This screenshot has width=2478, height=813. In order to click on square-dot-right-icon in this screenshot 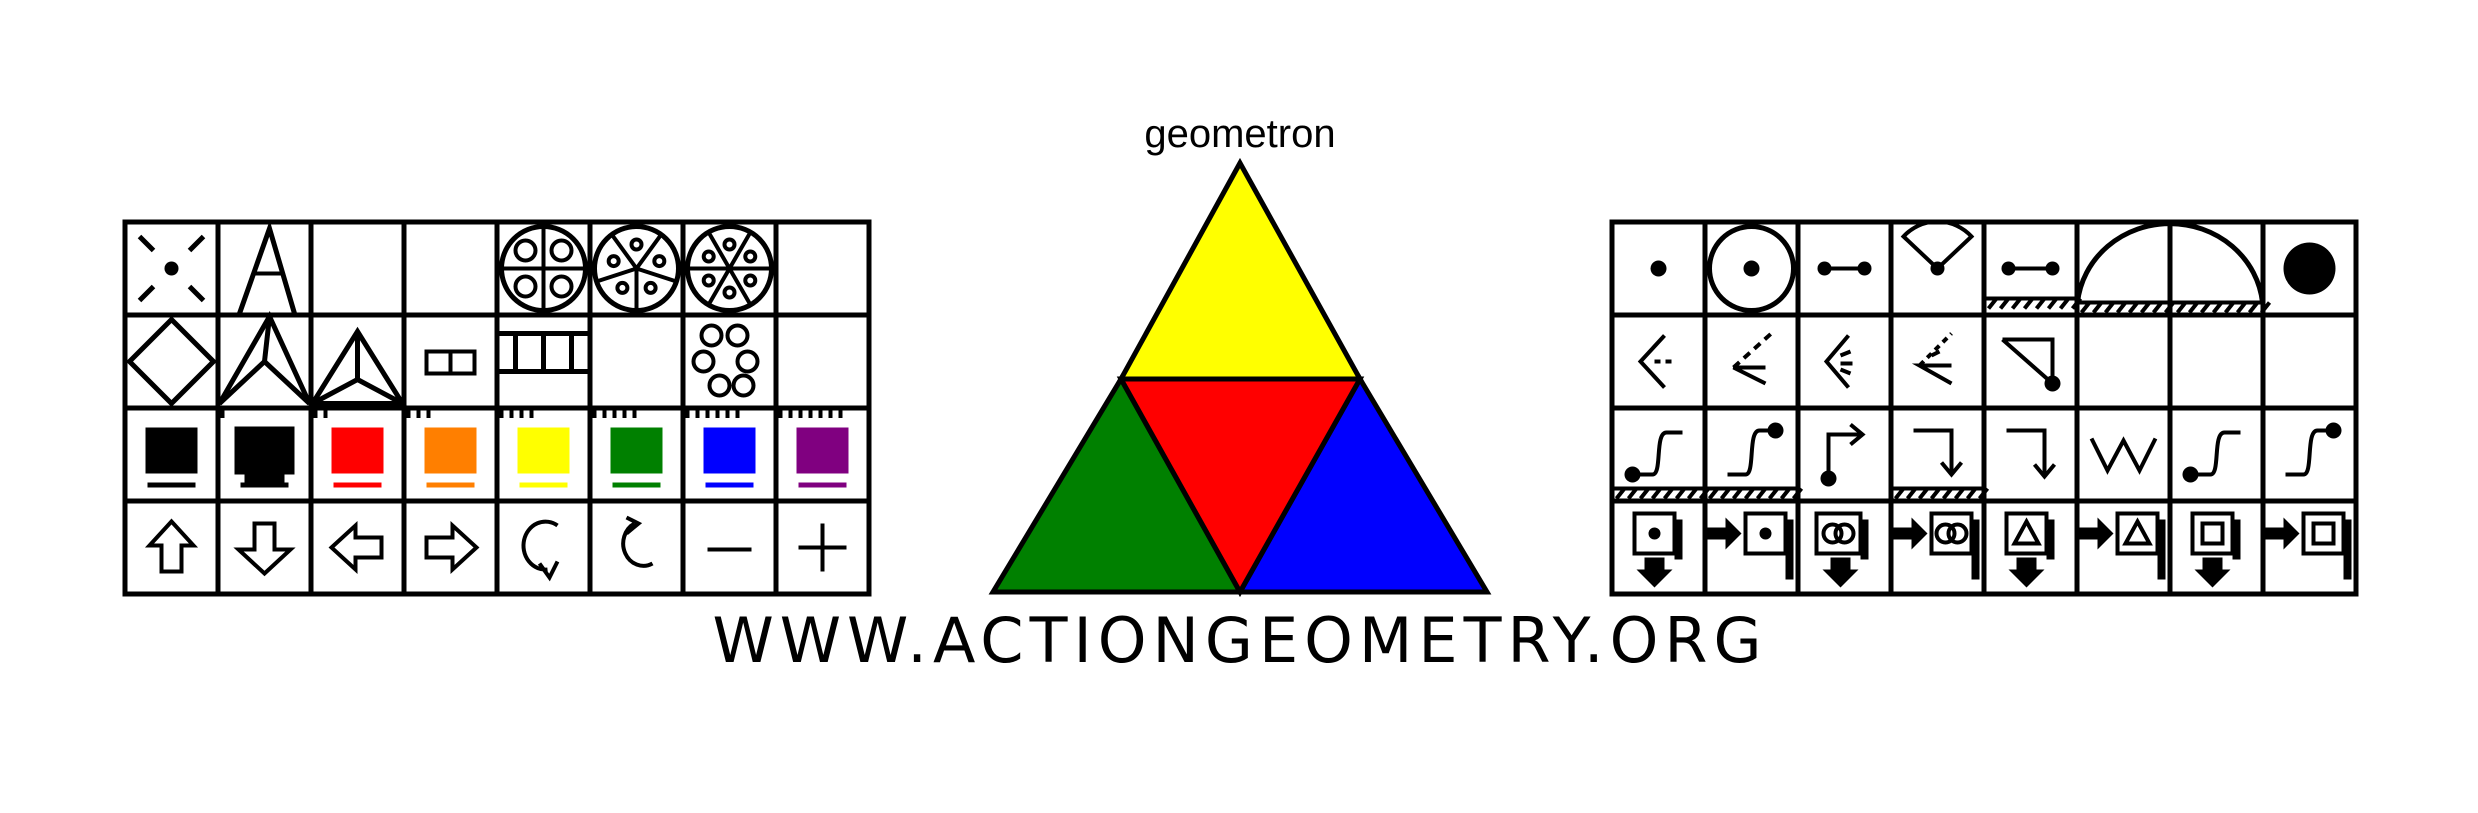, I will do `click(1749, 545)`.